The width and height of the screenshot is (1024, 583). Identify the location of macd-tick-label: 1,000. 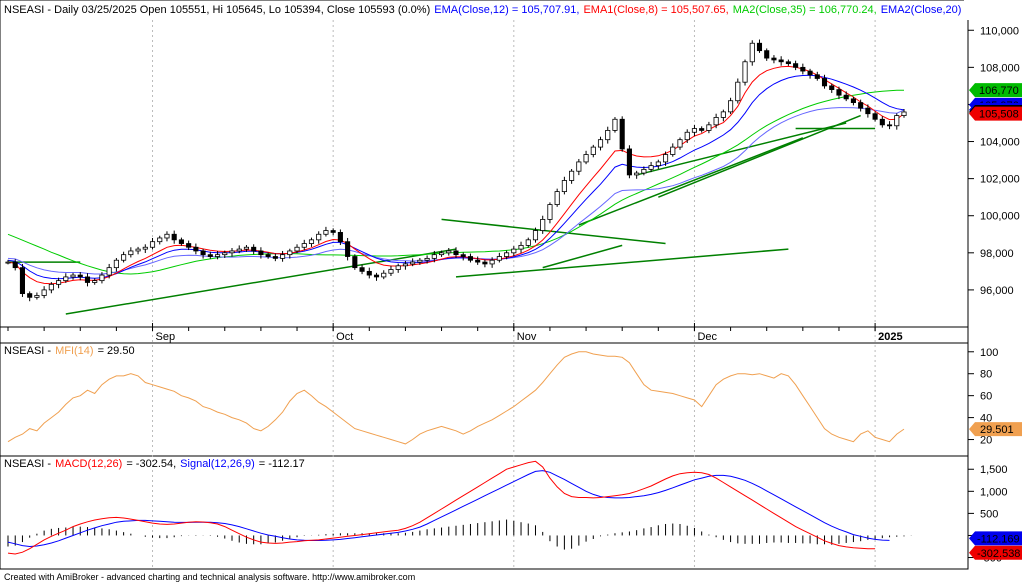
(994, 492).